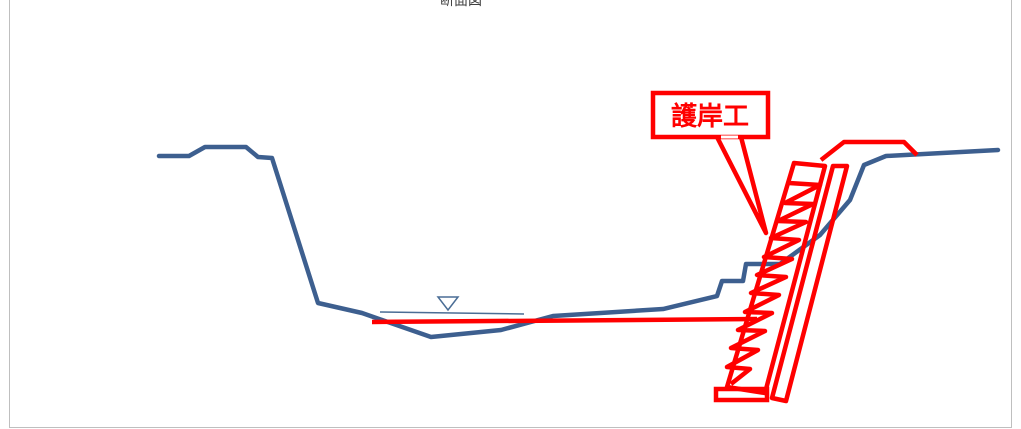  Describe the element at coordinates (461, 4) in the screenshot. I see `diagram-caption: 断面図` at that location.